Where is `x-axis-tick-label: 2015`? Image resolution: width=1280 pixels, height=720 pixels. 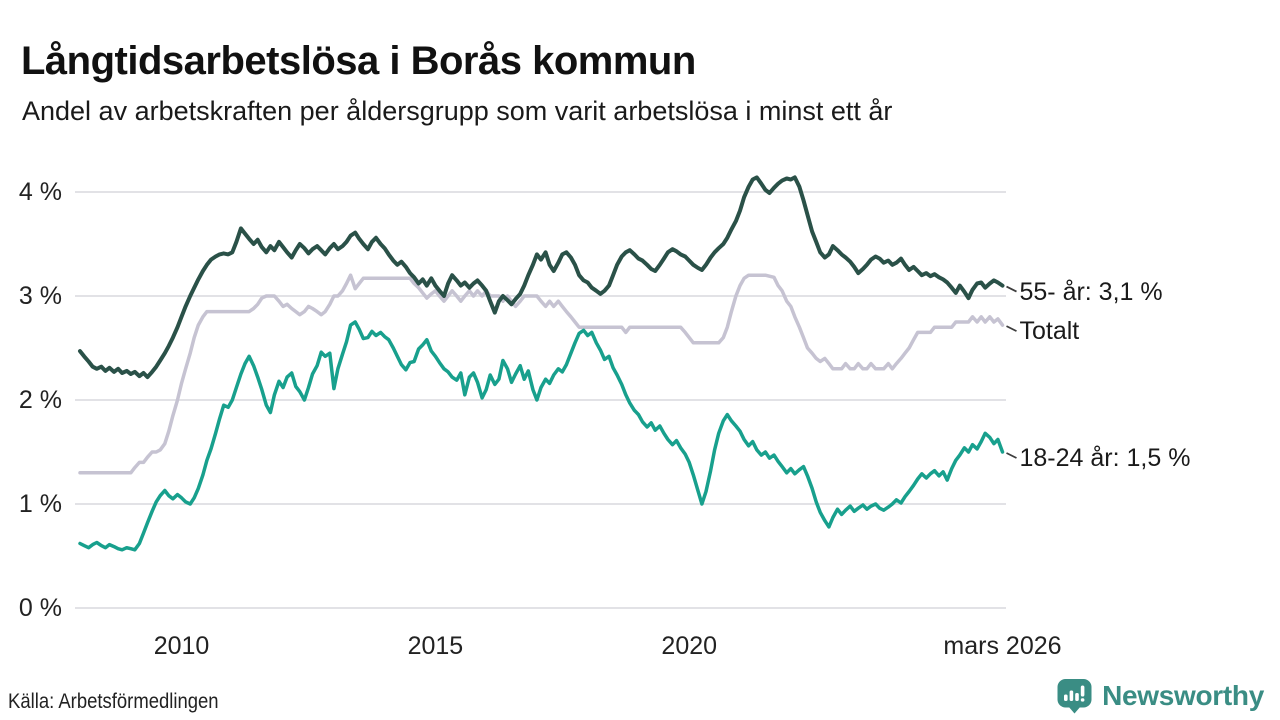 x-axis-tick-label: 2015 is located at coordinates (435, 646).